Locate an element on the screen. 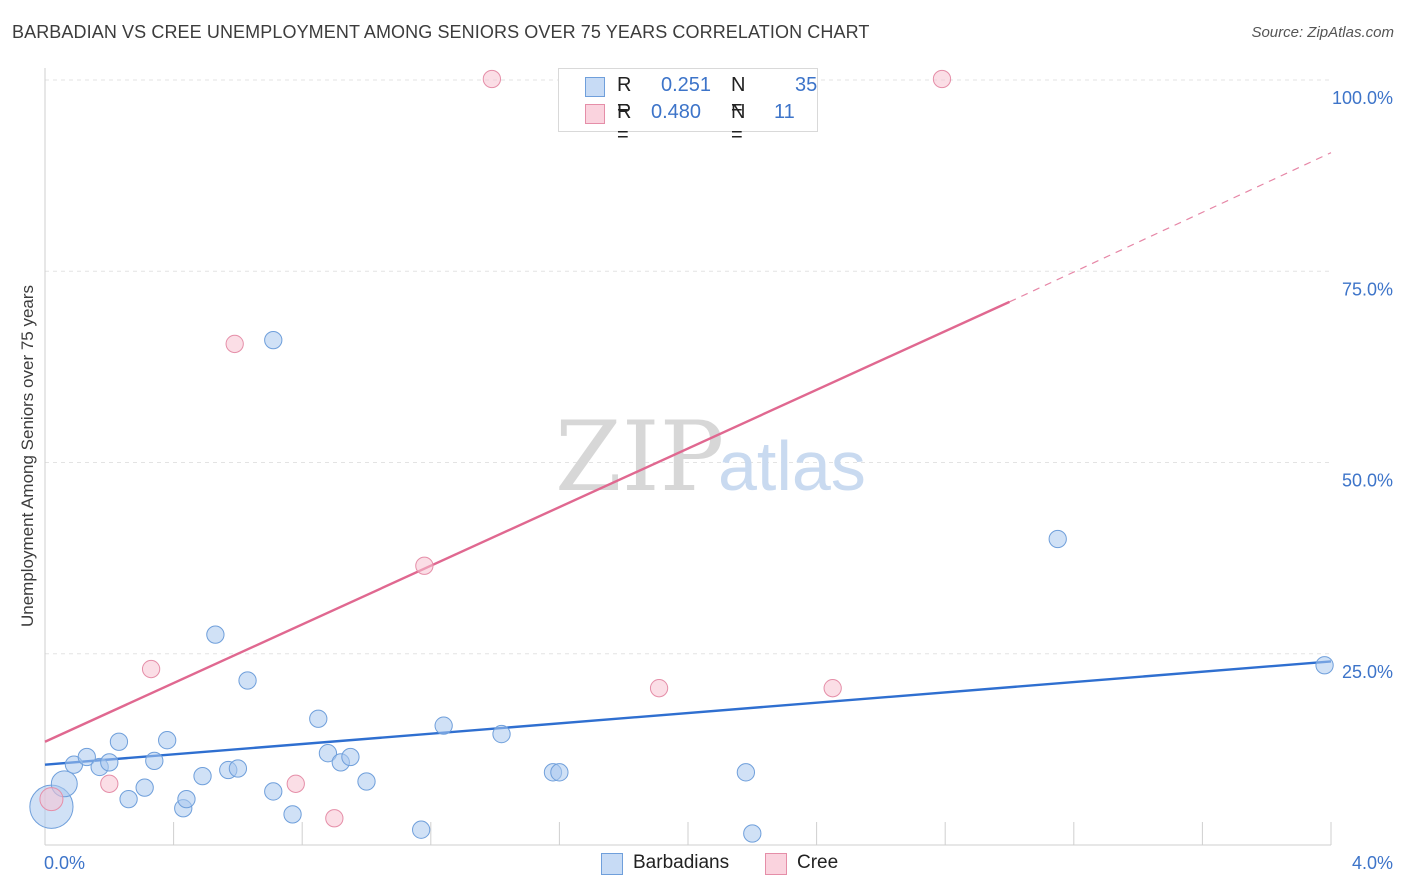  legend-r-value: 0.251 is located at coordinates (686, 85).